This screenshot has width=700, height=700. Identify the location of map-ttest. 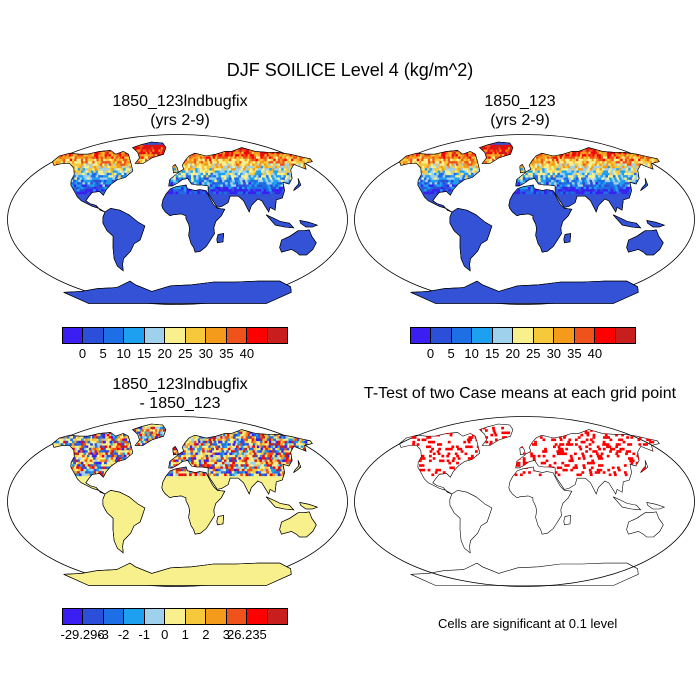
(524, 501).